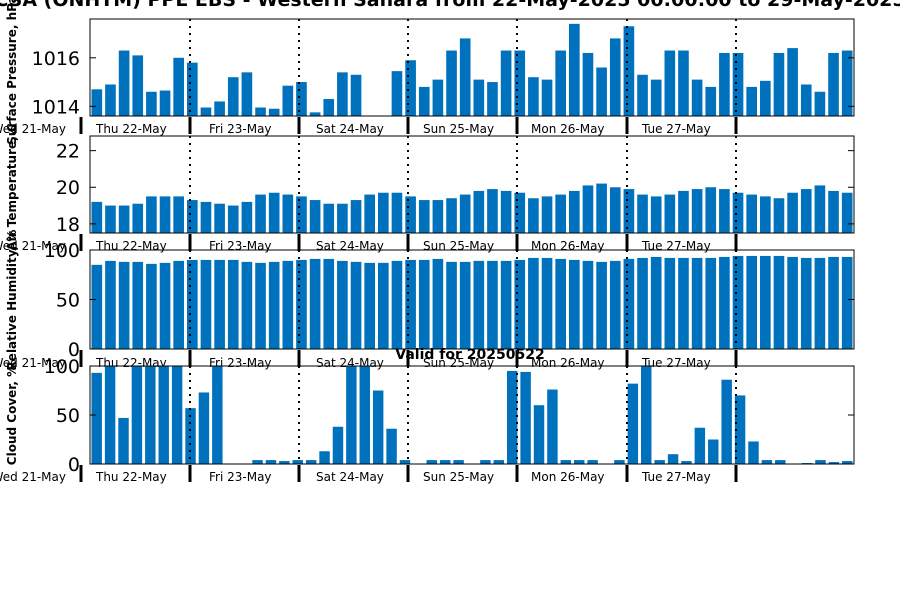 The width and height of the screenshot is (900, 600). Describe the element at coordinates (131, 129) in the screenshot. I see `day-label-0: Thu 22-May` at that location.